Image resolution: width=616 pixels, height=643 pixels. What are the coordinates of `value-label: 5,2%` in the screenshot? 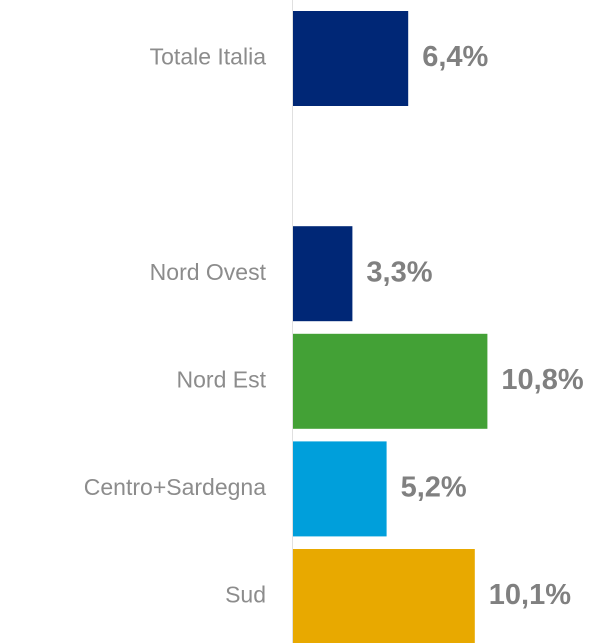 It's located at (434, 488).